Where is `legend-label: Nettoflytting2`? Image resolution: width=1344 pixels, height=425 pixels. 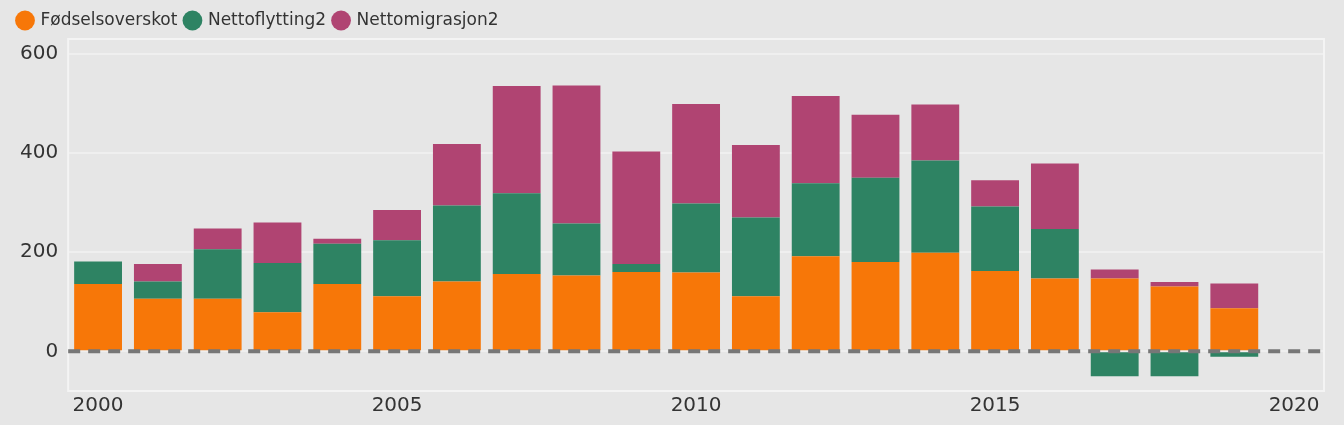
legend-label: Nettoflytting2 is located at coordinates (267, 18).